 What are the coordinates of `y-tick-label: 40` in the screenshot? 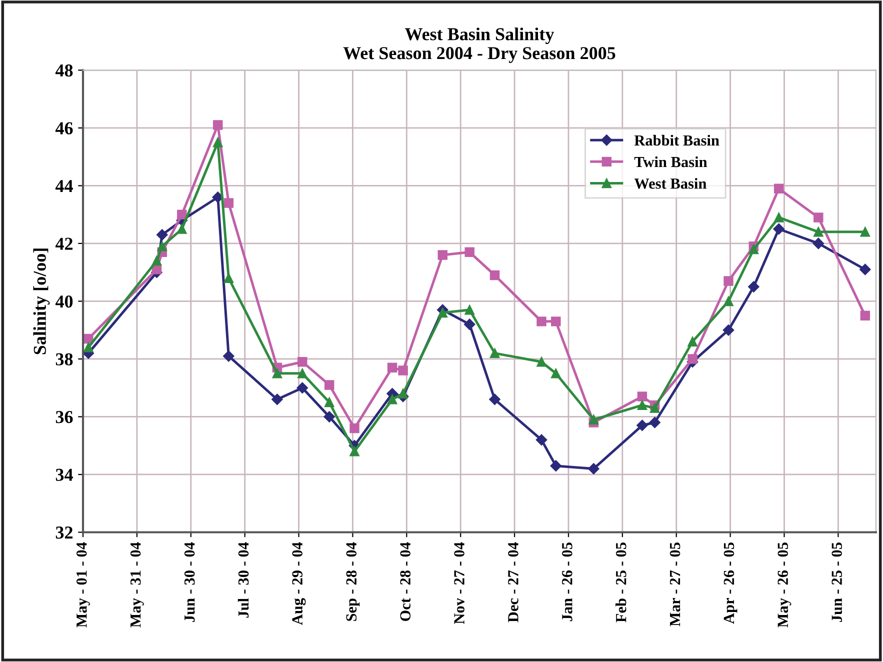 It's located at (64, 301).